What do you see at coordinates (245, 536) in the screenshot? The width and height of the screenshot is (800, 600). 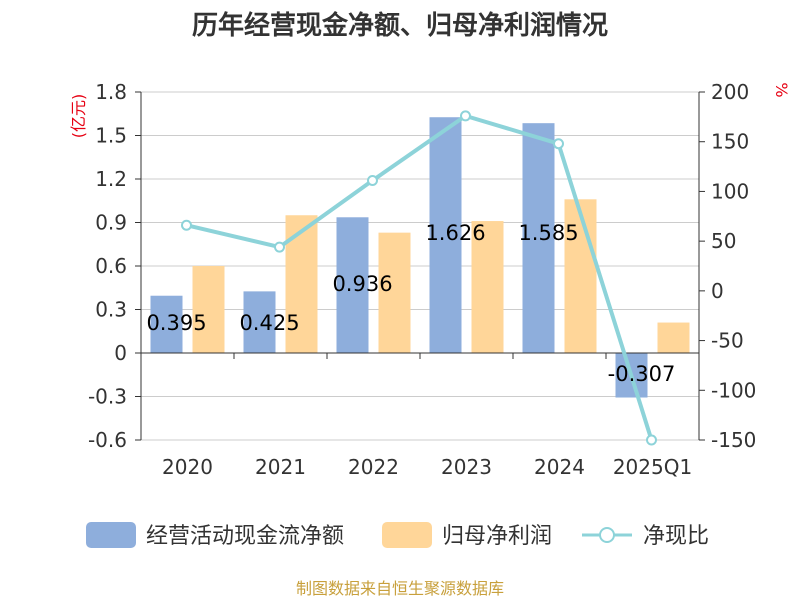 I see `legend-label-cashflow: 经营活动现金流净额` at bounding box center [245, 536].